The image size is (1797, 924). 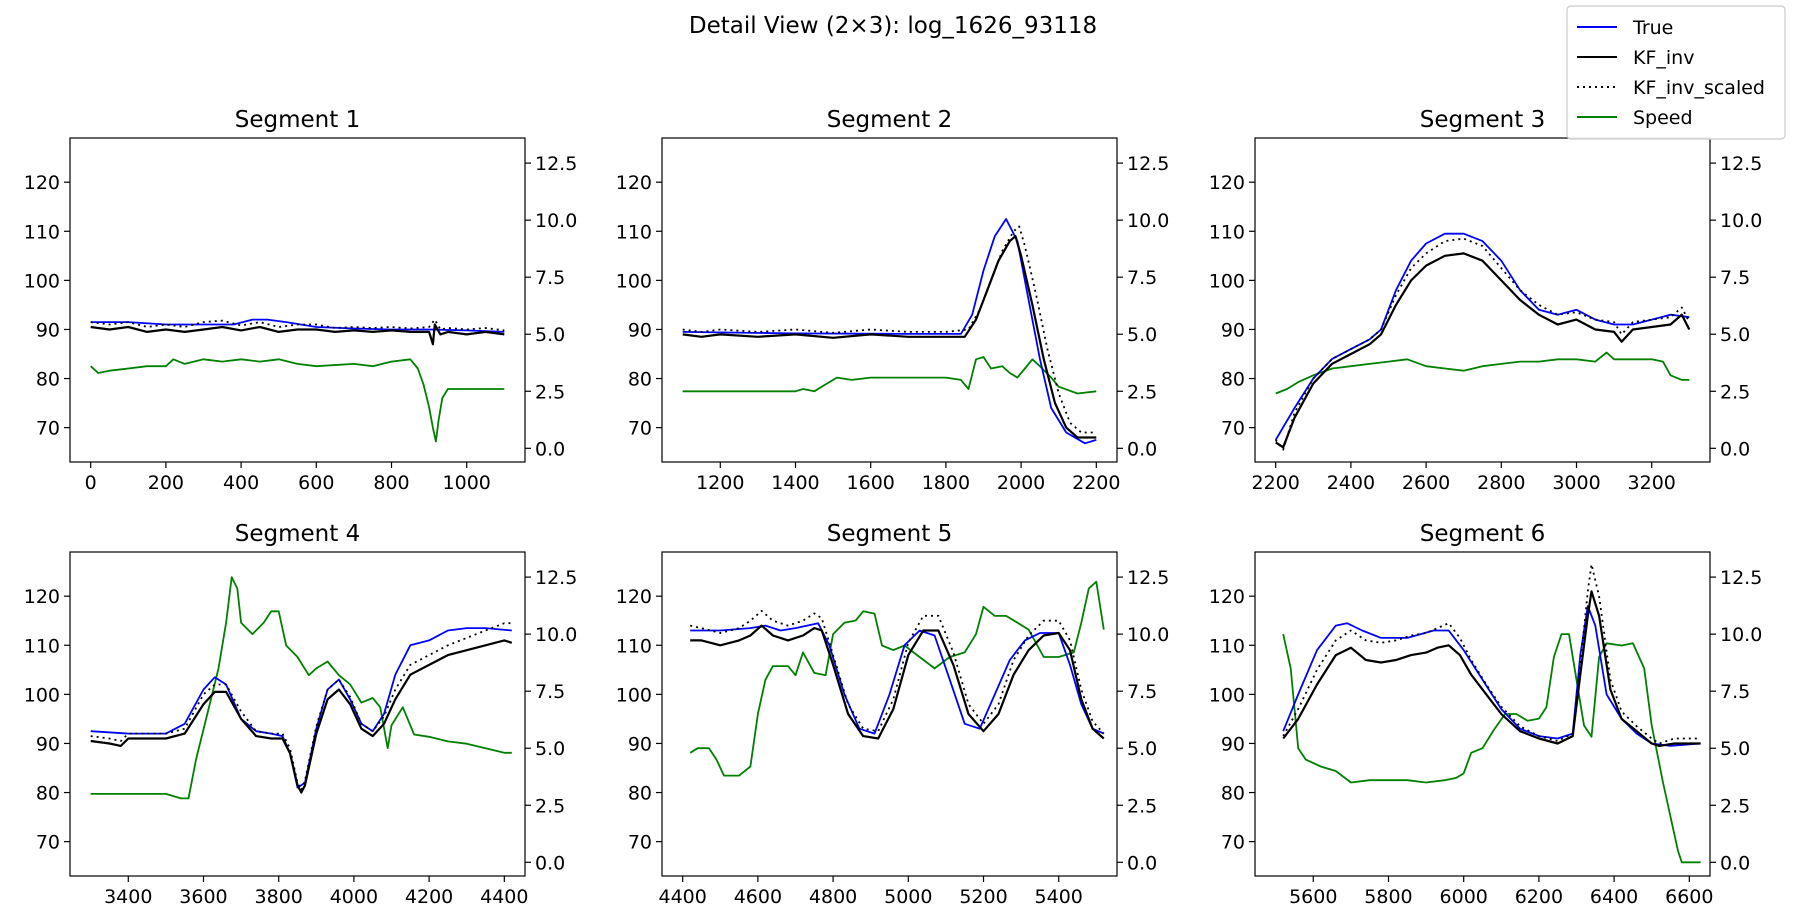 I want to click on legend-label: Speed, so click(x=1663, y=118).